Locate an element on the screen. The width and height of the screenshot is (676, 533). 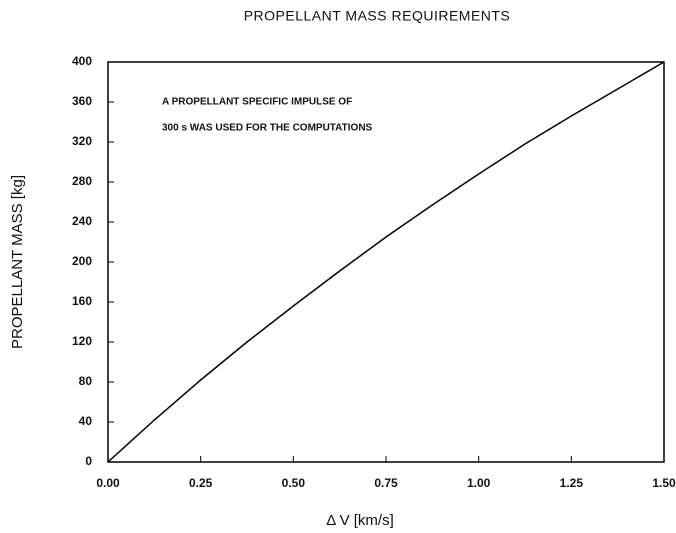
y-tick-label: 280 is located at coordinates (82, 181).